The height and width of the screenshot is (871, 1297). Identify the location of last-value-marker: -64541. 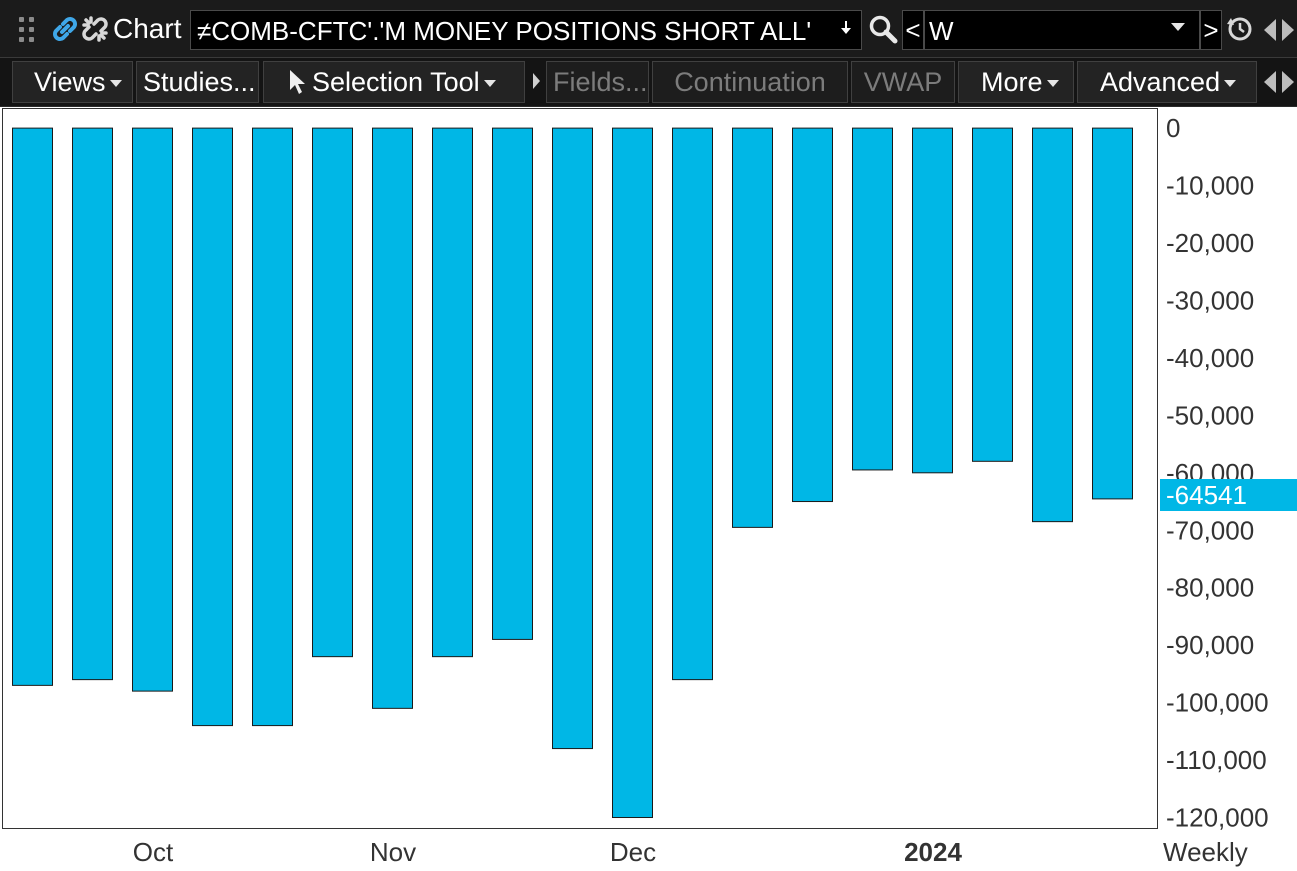
(1228, 495).